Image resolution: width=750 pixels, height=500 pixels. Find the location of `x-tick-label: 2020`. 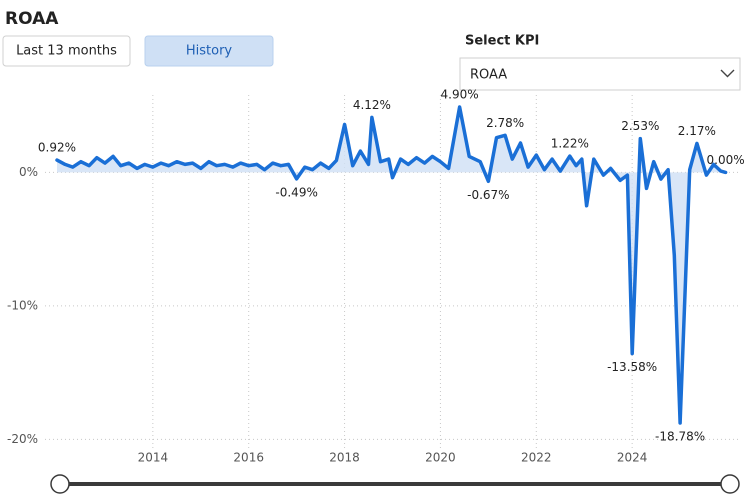

x-tick-label: 2020 is located at coordinates (440, 458).